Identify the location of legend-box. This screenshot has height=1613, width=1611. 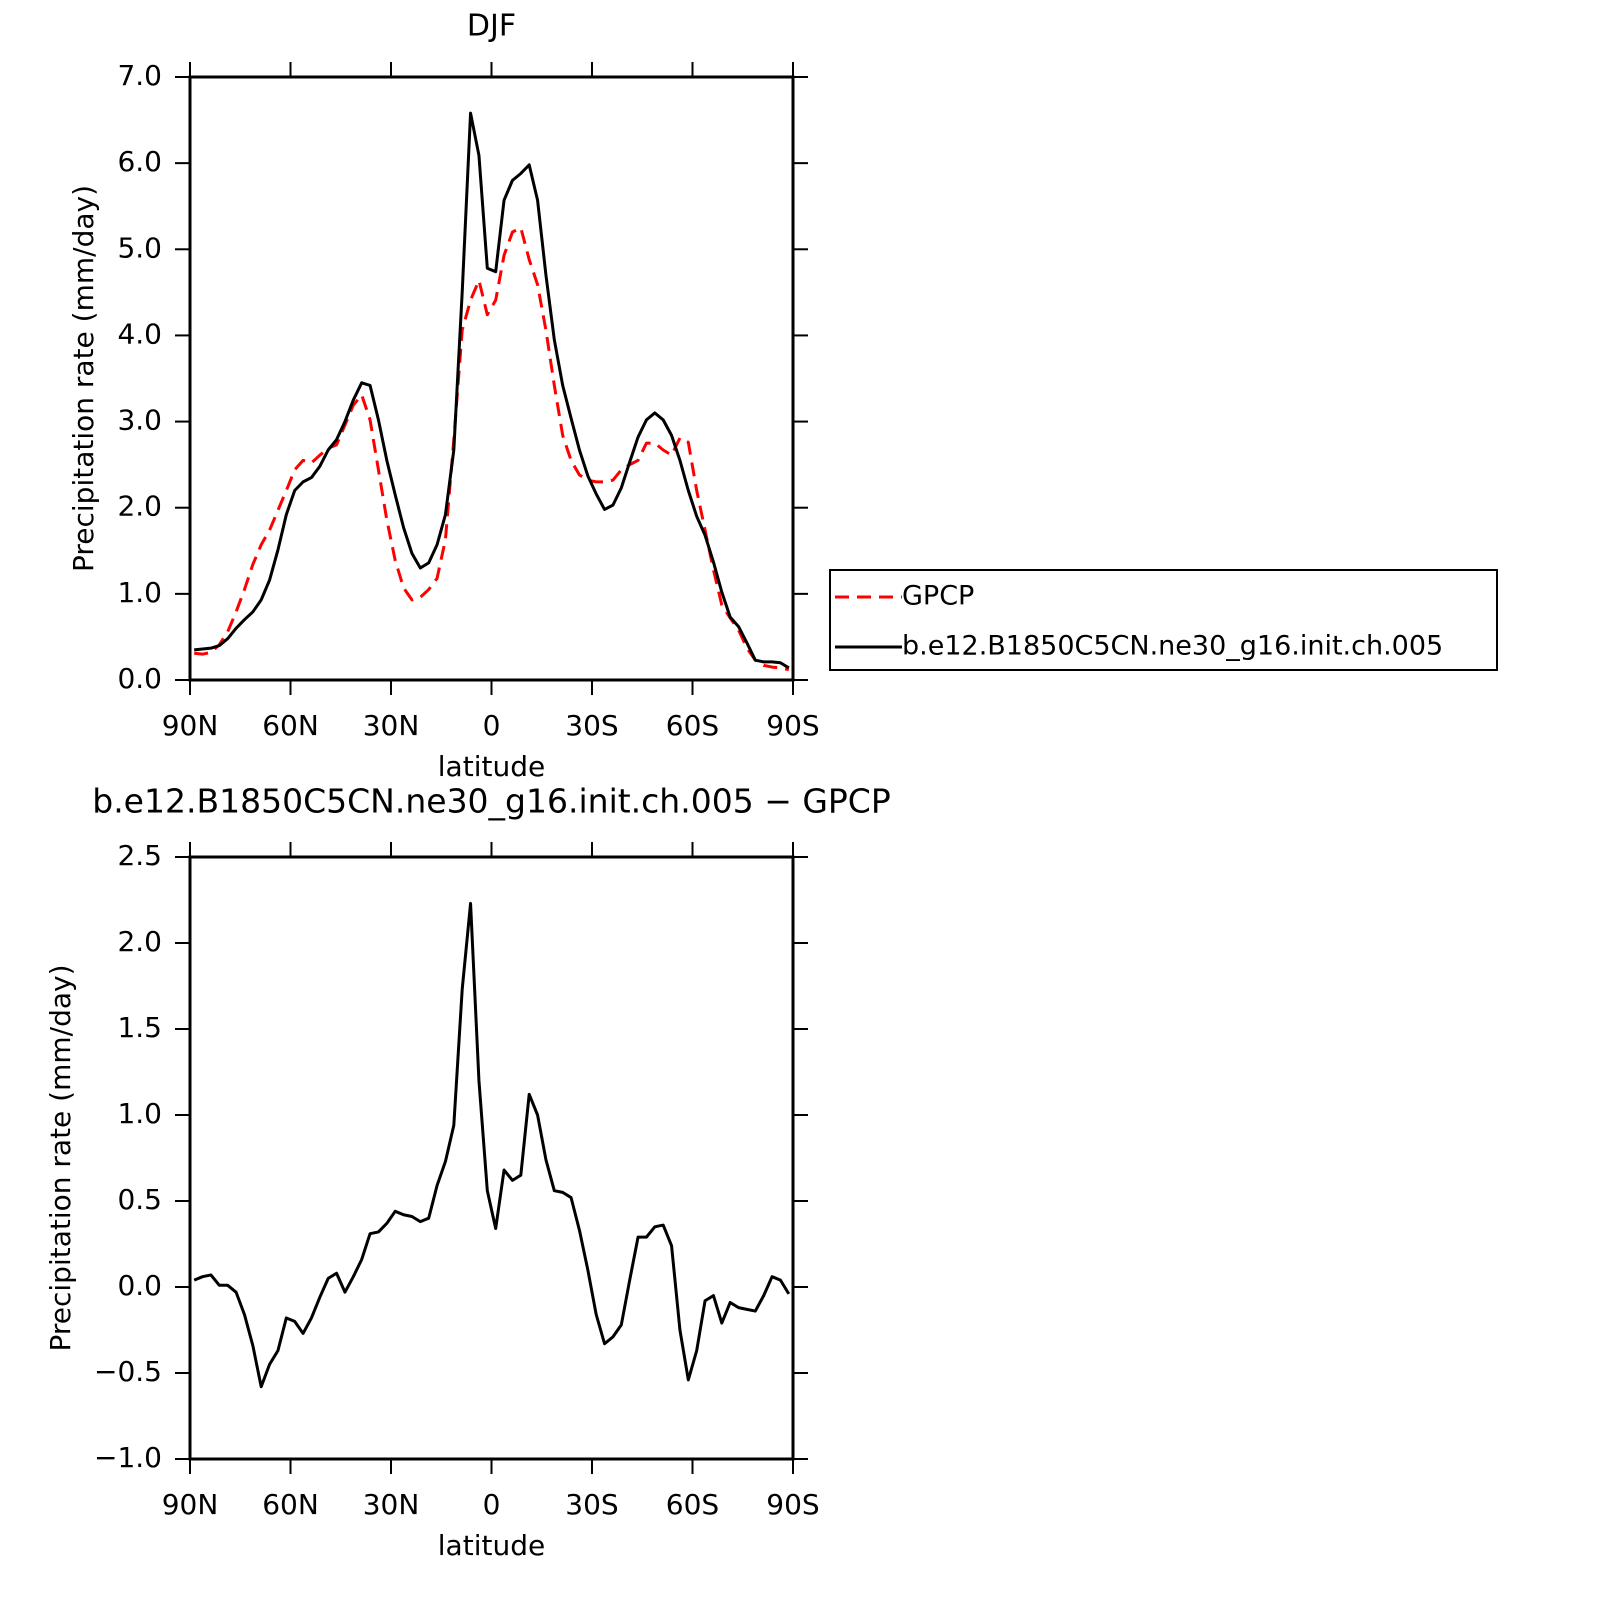
(1163, 620).